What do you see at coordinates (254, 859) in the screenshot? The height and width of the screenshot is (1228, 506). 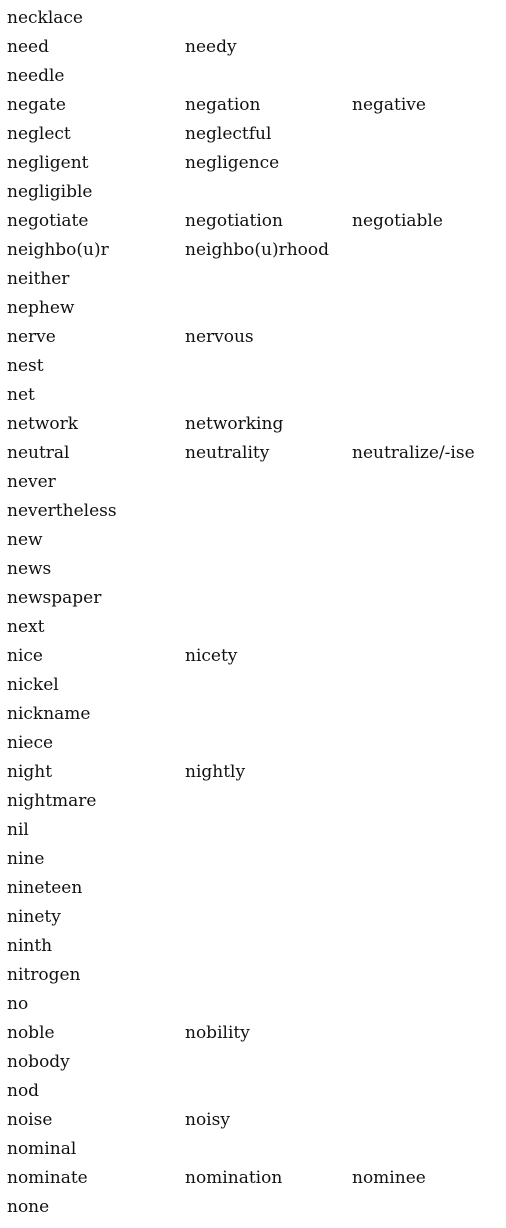 I see `word-row: nine` at bounding box center [254, 859].